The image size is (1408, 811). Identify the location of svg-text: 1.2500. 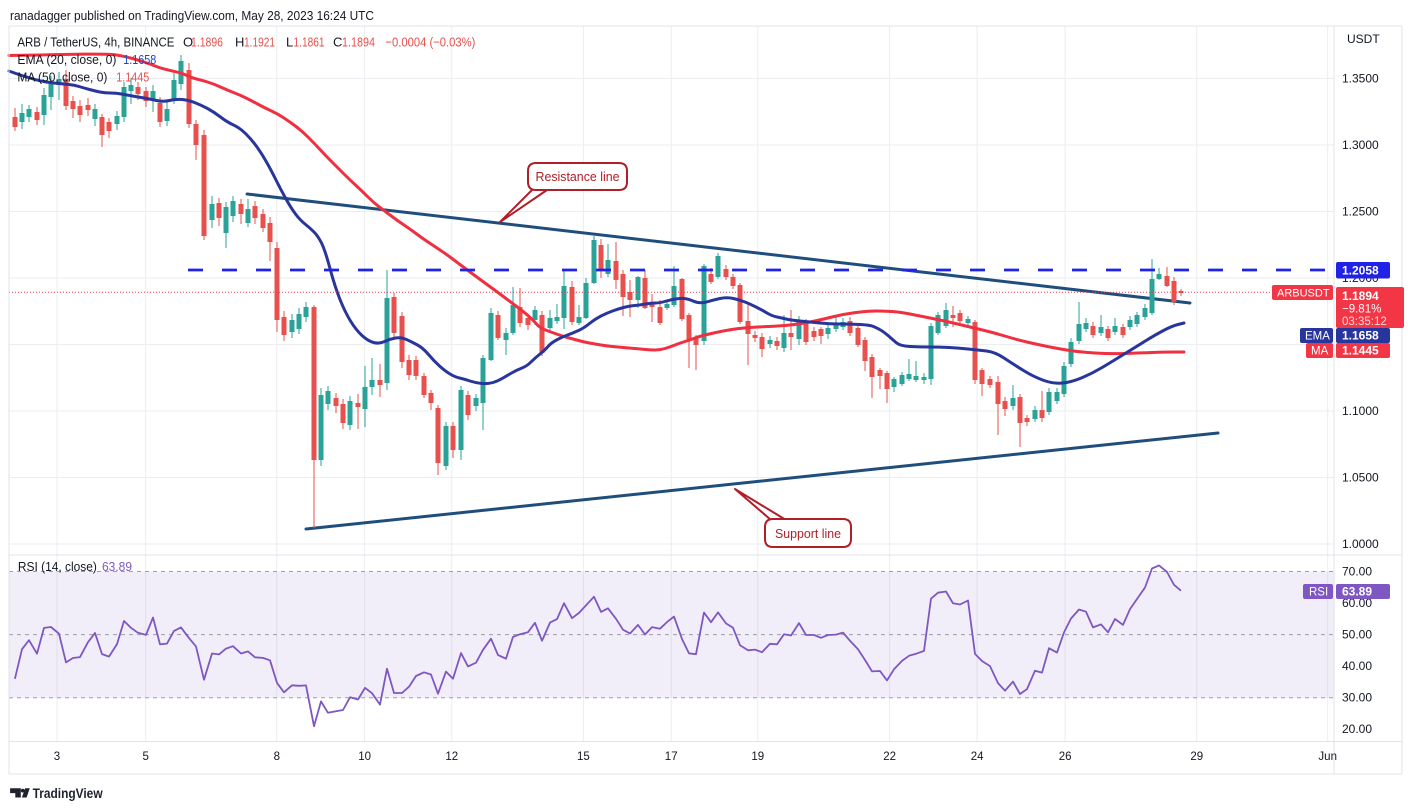
(1360, 212).